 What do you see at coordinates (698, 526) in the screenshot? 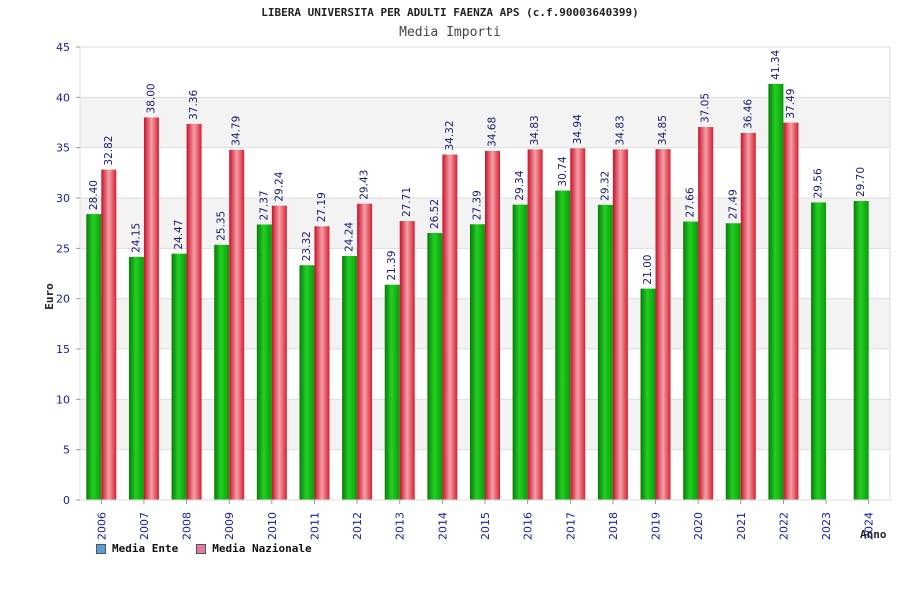
I see `x-tick-label: 2020` at bounding box center [698, 526].